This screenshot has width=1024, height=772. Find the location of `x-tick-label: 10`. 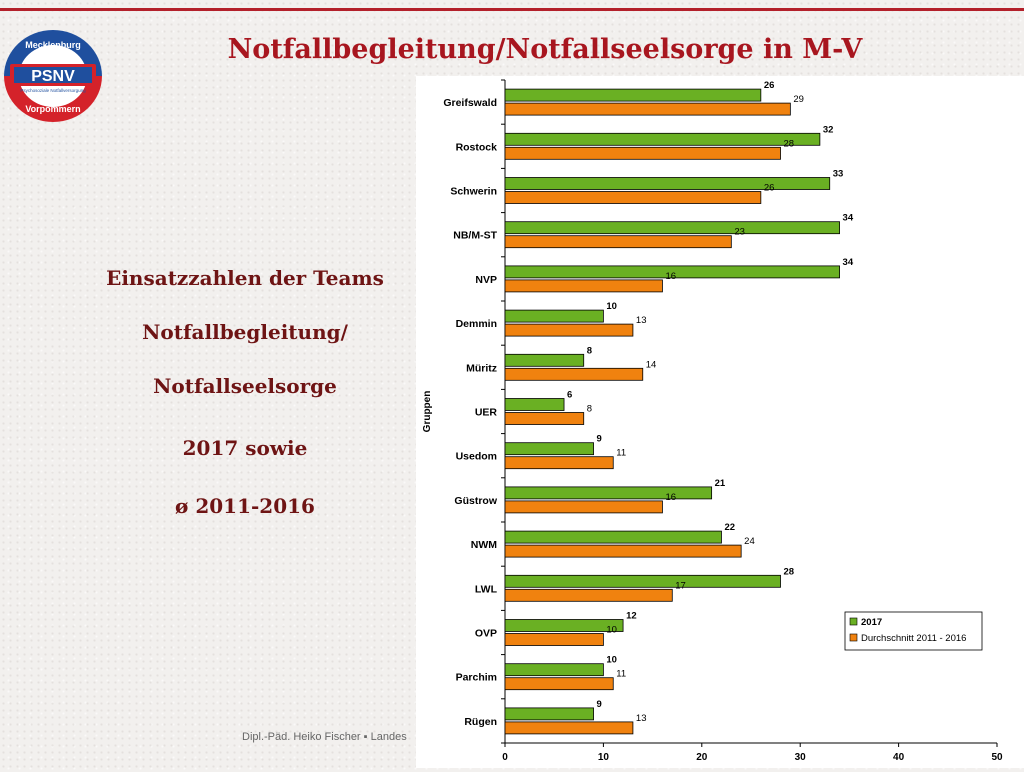

x-tick-label: 10 is located at coordinates (604, 757).